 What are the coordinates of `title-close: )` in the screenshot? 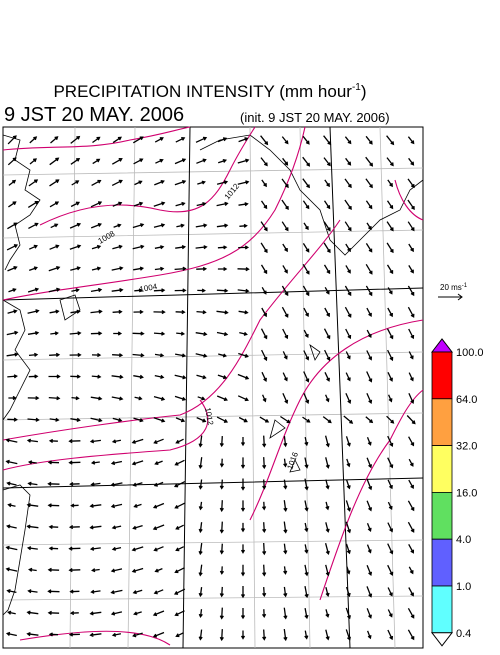 It's located at (364, 91).